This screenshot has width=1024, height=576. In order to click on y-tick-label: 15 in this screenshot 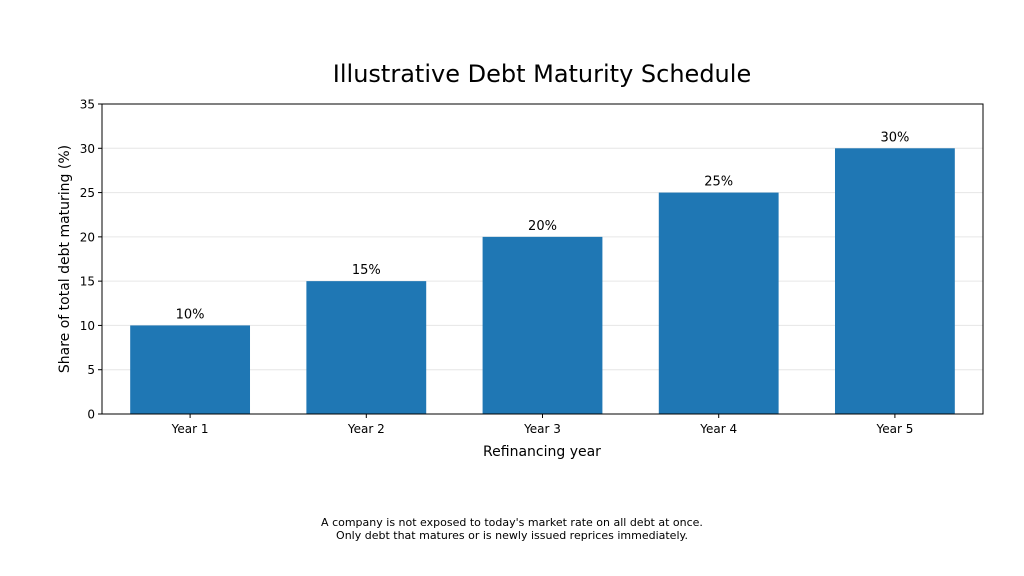, I will do `click(87, 282)`.